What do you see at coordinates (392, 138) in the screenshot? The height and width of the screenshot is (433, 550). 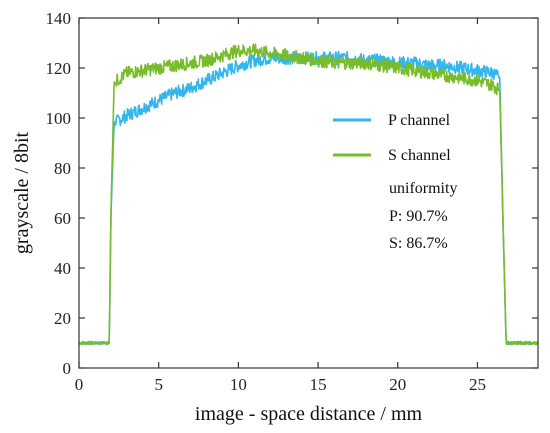 I see `legend: P channel S channel` at bounding box center [392, 138].